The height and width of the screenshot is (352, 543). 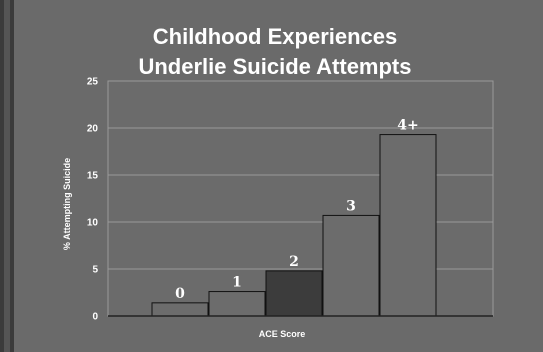 I want to click on y-tick-label: 0, so click(x=95, y=317).